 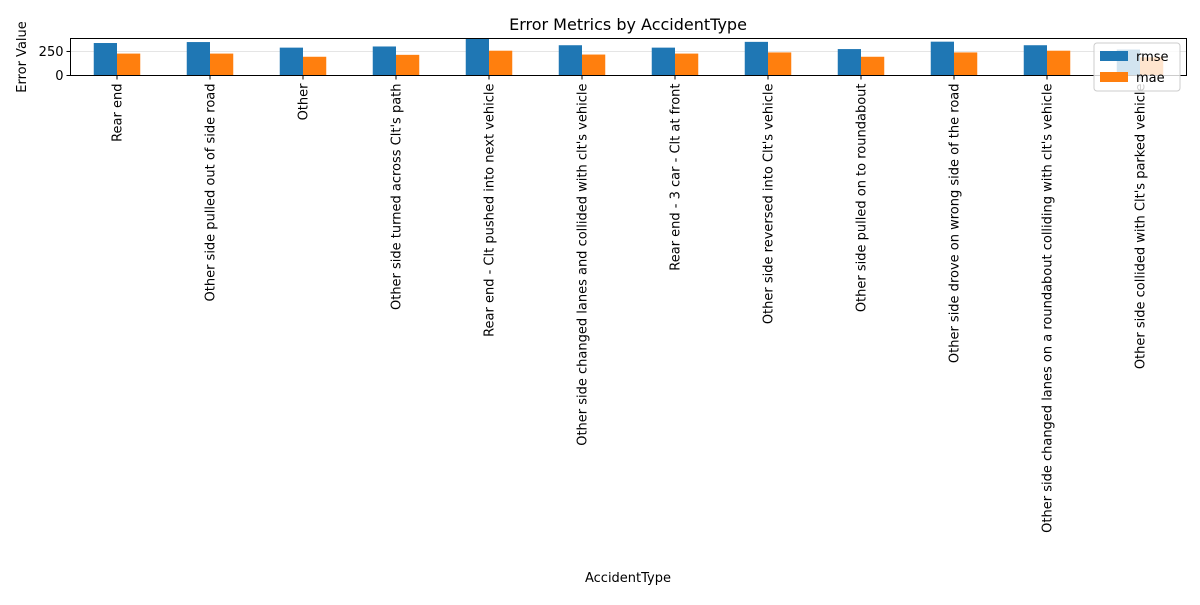 I want to click on x-tick-label: Rear end - Clt pushed into next vehicle, so click(x=490, y=209).